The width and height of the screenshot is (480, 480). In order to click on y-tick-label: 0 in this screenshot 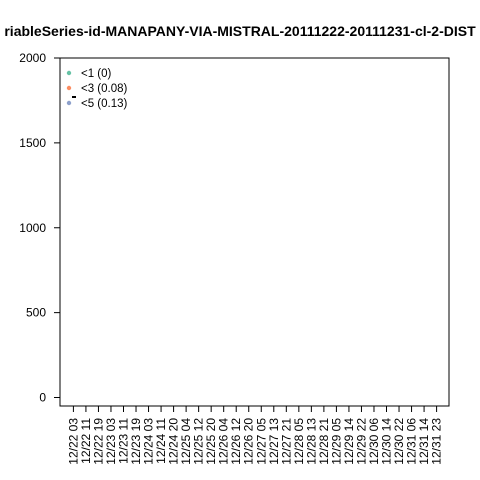, I will do `click(42, 398)`.